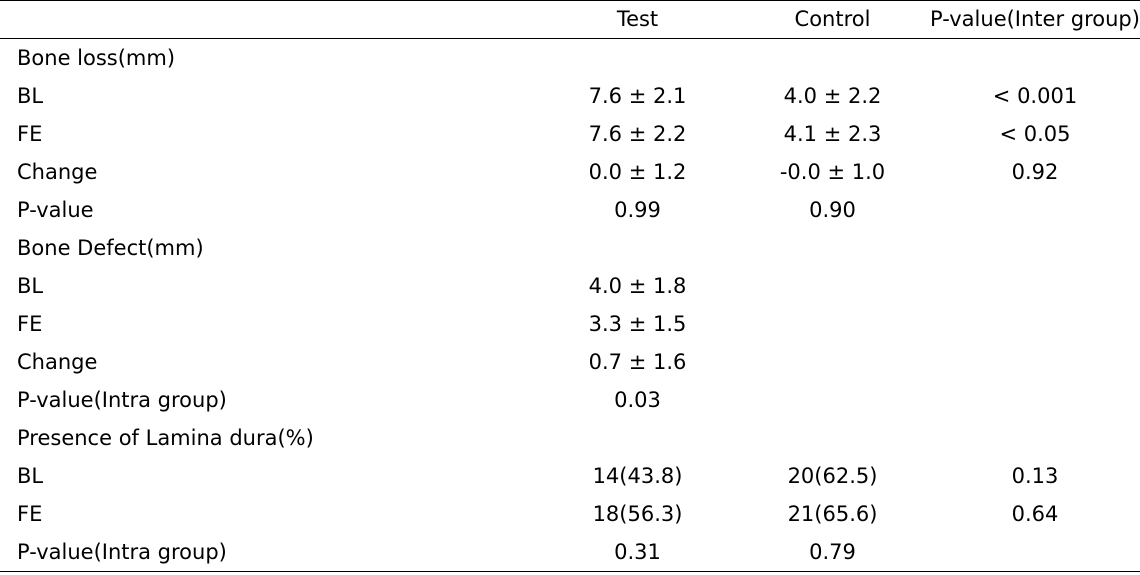 The width and height of the screenshot is (1140, 575). I want to click on table-row: Presence of Lamina dura(%), so click(570, 438).